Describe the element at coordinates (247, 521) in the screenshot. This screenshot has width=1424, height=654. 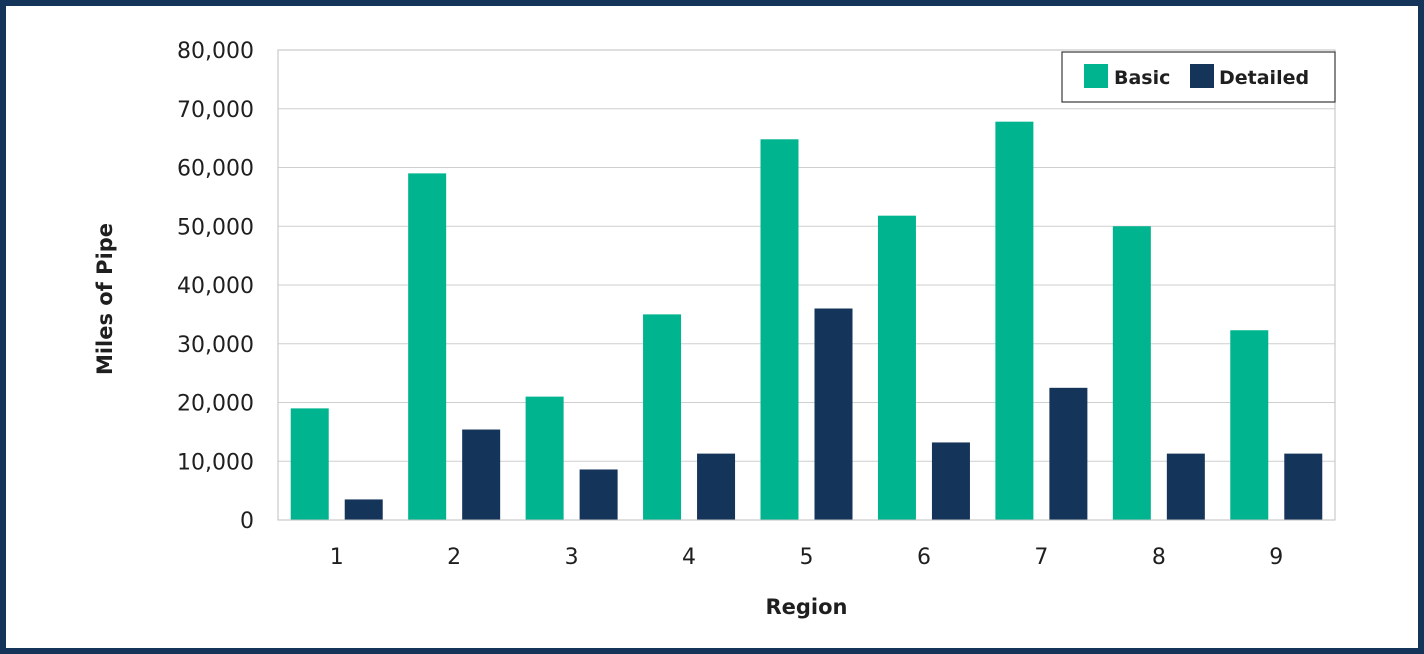
I see `y-tick-label: 0` at that location.